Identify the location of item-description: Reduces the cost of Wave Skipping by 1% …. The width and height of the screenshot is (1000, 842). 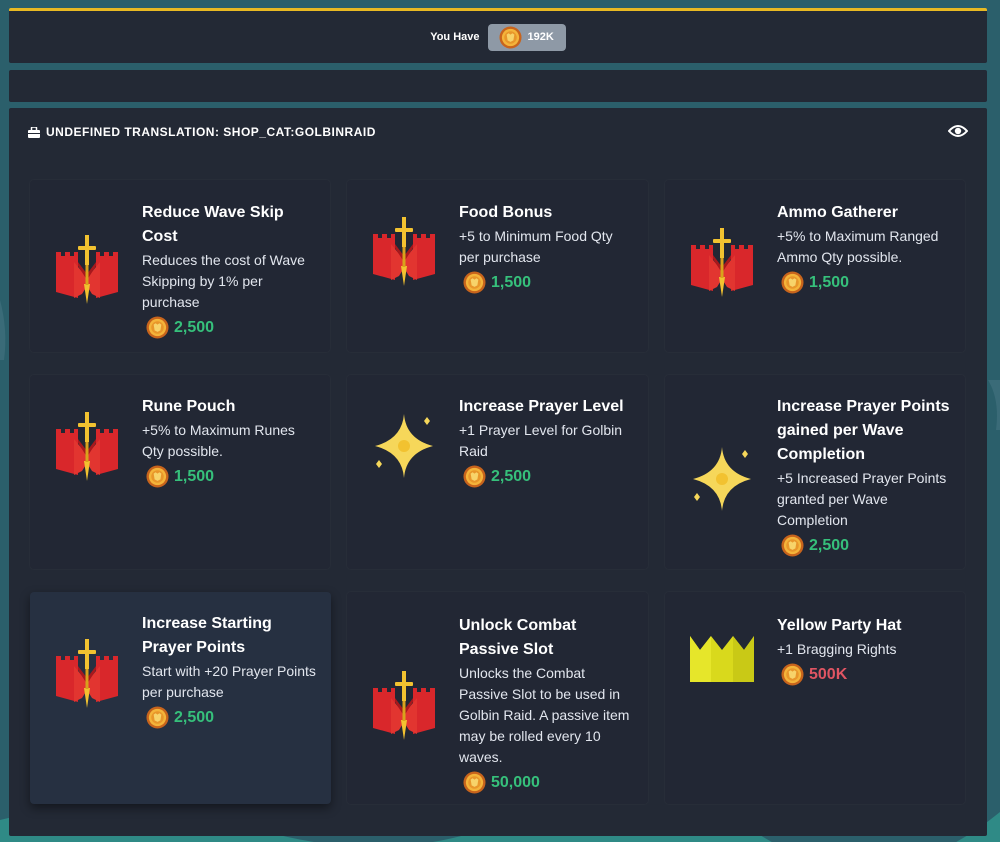
(223, 281).